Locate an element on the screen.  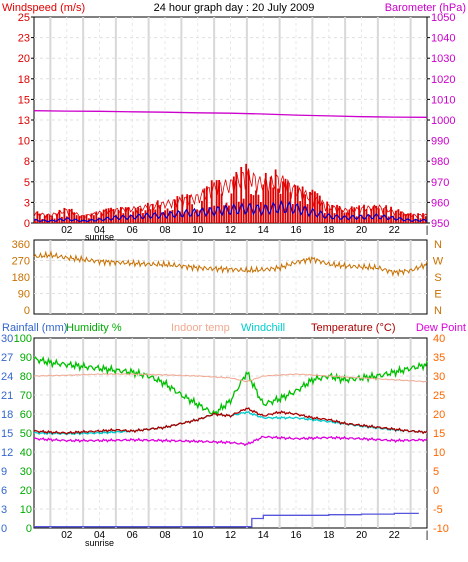
rainfall-tick-label: 21 is located at coordinates (7, 396).